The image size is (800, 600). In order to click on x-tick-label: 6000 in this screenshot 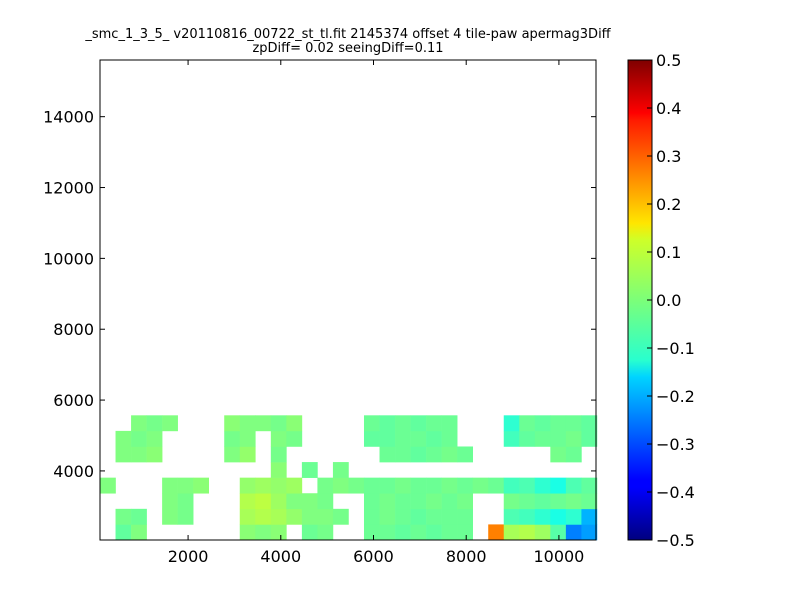, I will do `click(373, 556)`.